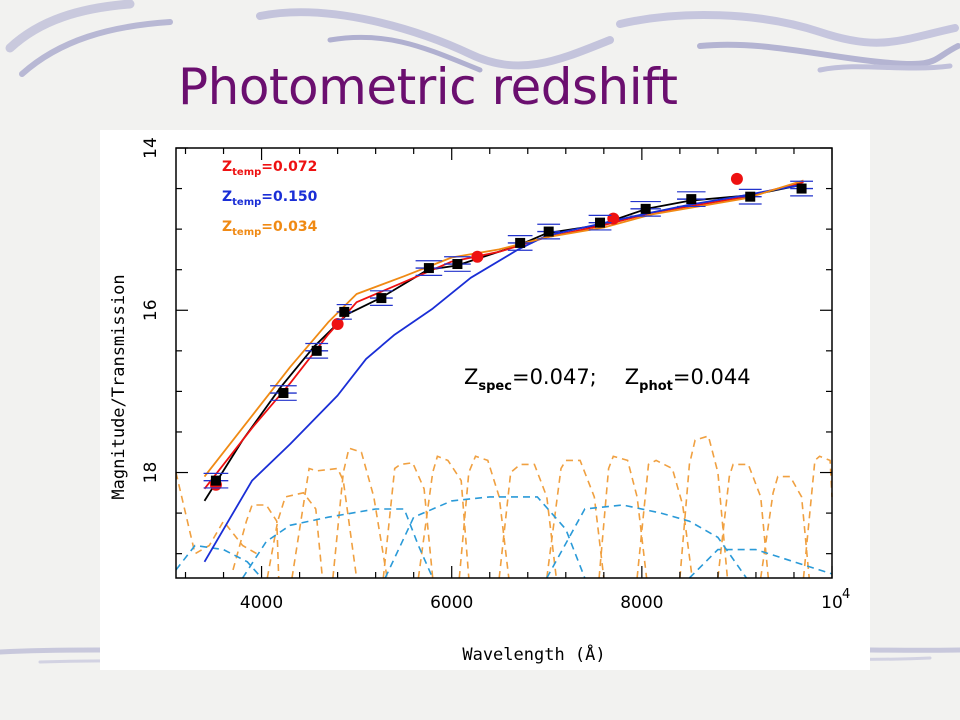  Describe the element at coordinates (428, 87) in the screenshot. I see `slide-title: Photometric redshift` at that location.